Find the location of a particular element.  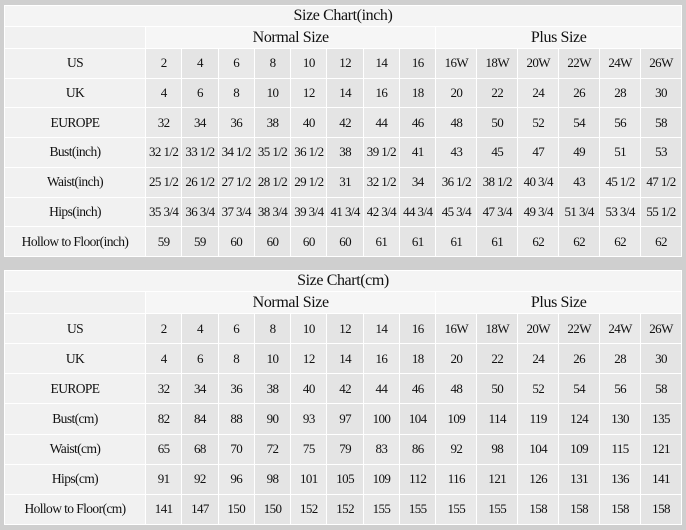

size-value-cell: 42 3/4 is located at coordinates (381, 212).